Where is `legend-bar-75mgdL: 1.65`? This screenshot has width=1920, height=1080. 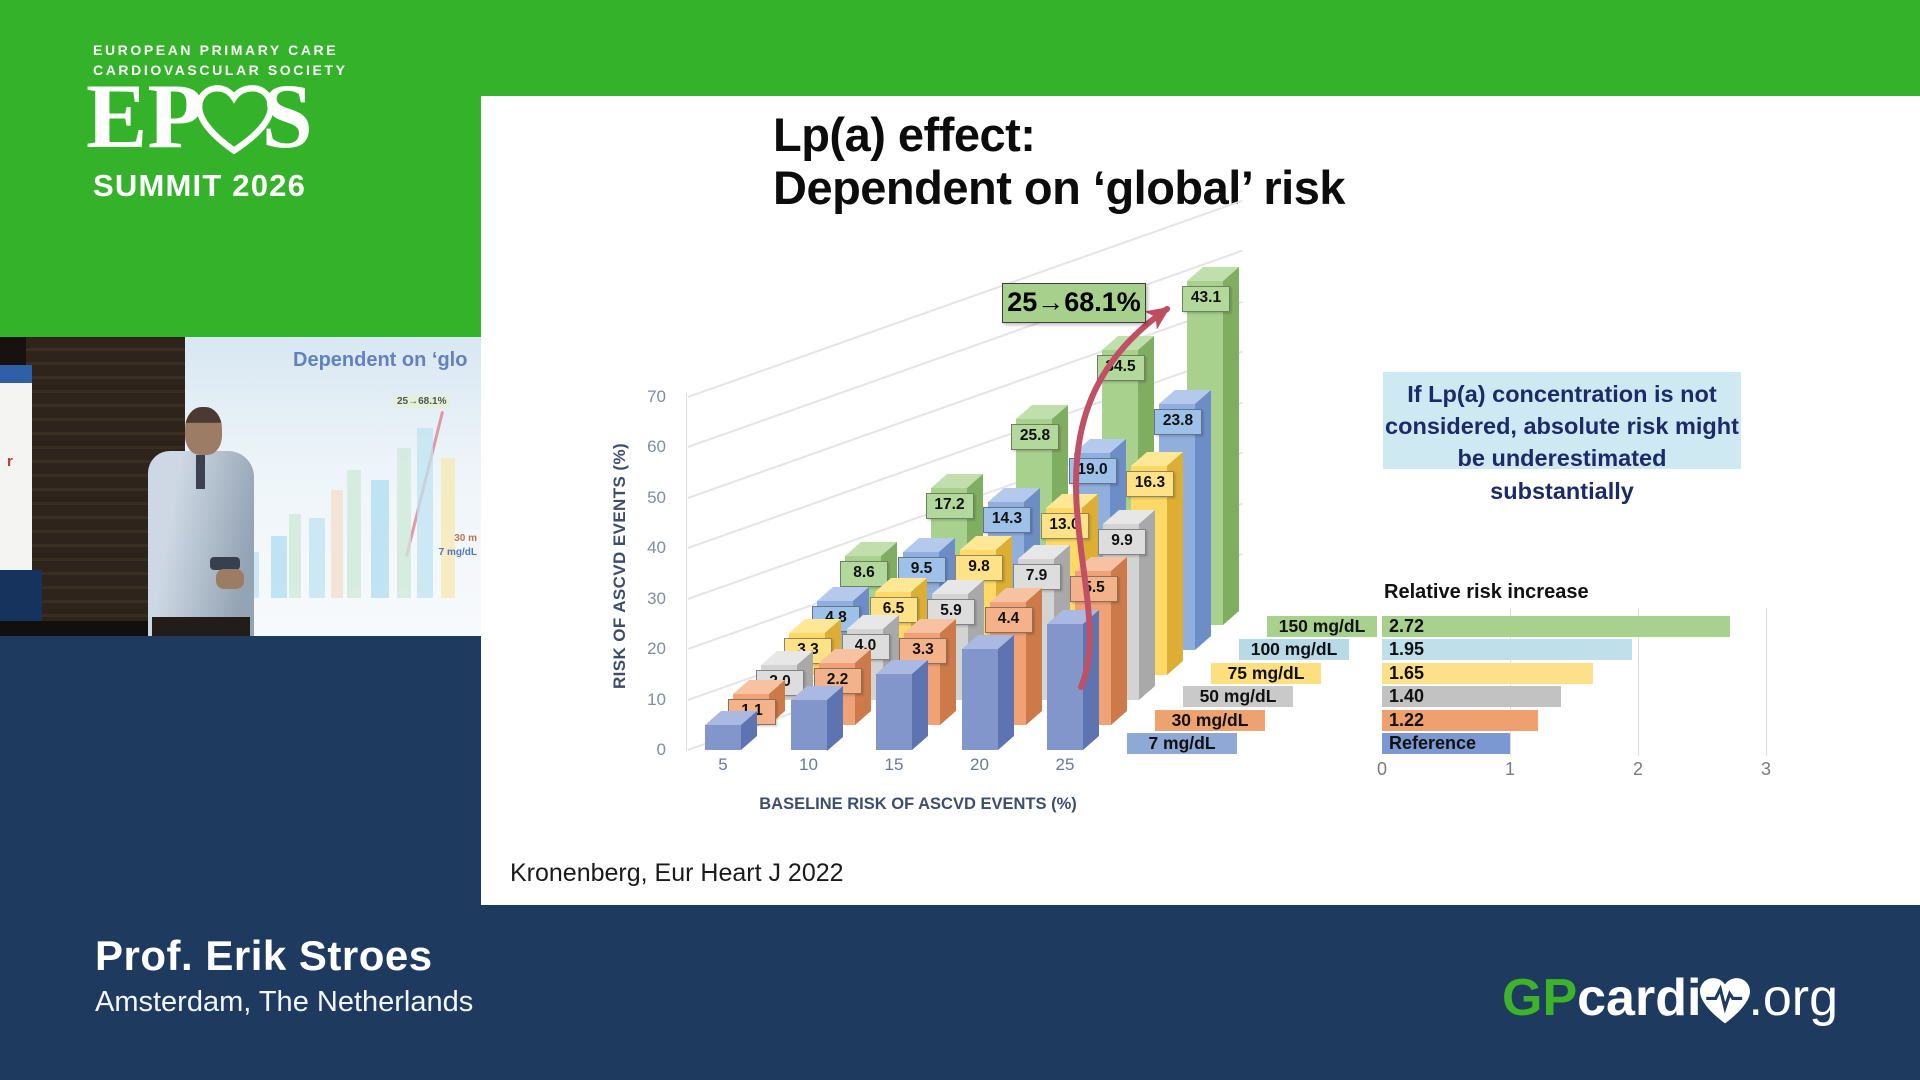
legend-bar-75mgdL: 1.65 is located at coordinates (1488, 673).